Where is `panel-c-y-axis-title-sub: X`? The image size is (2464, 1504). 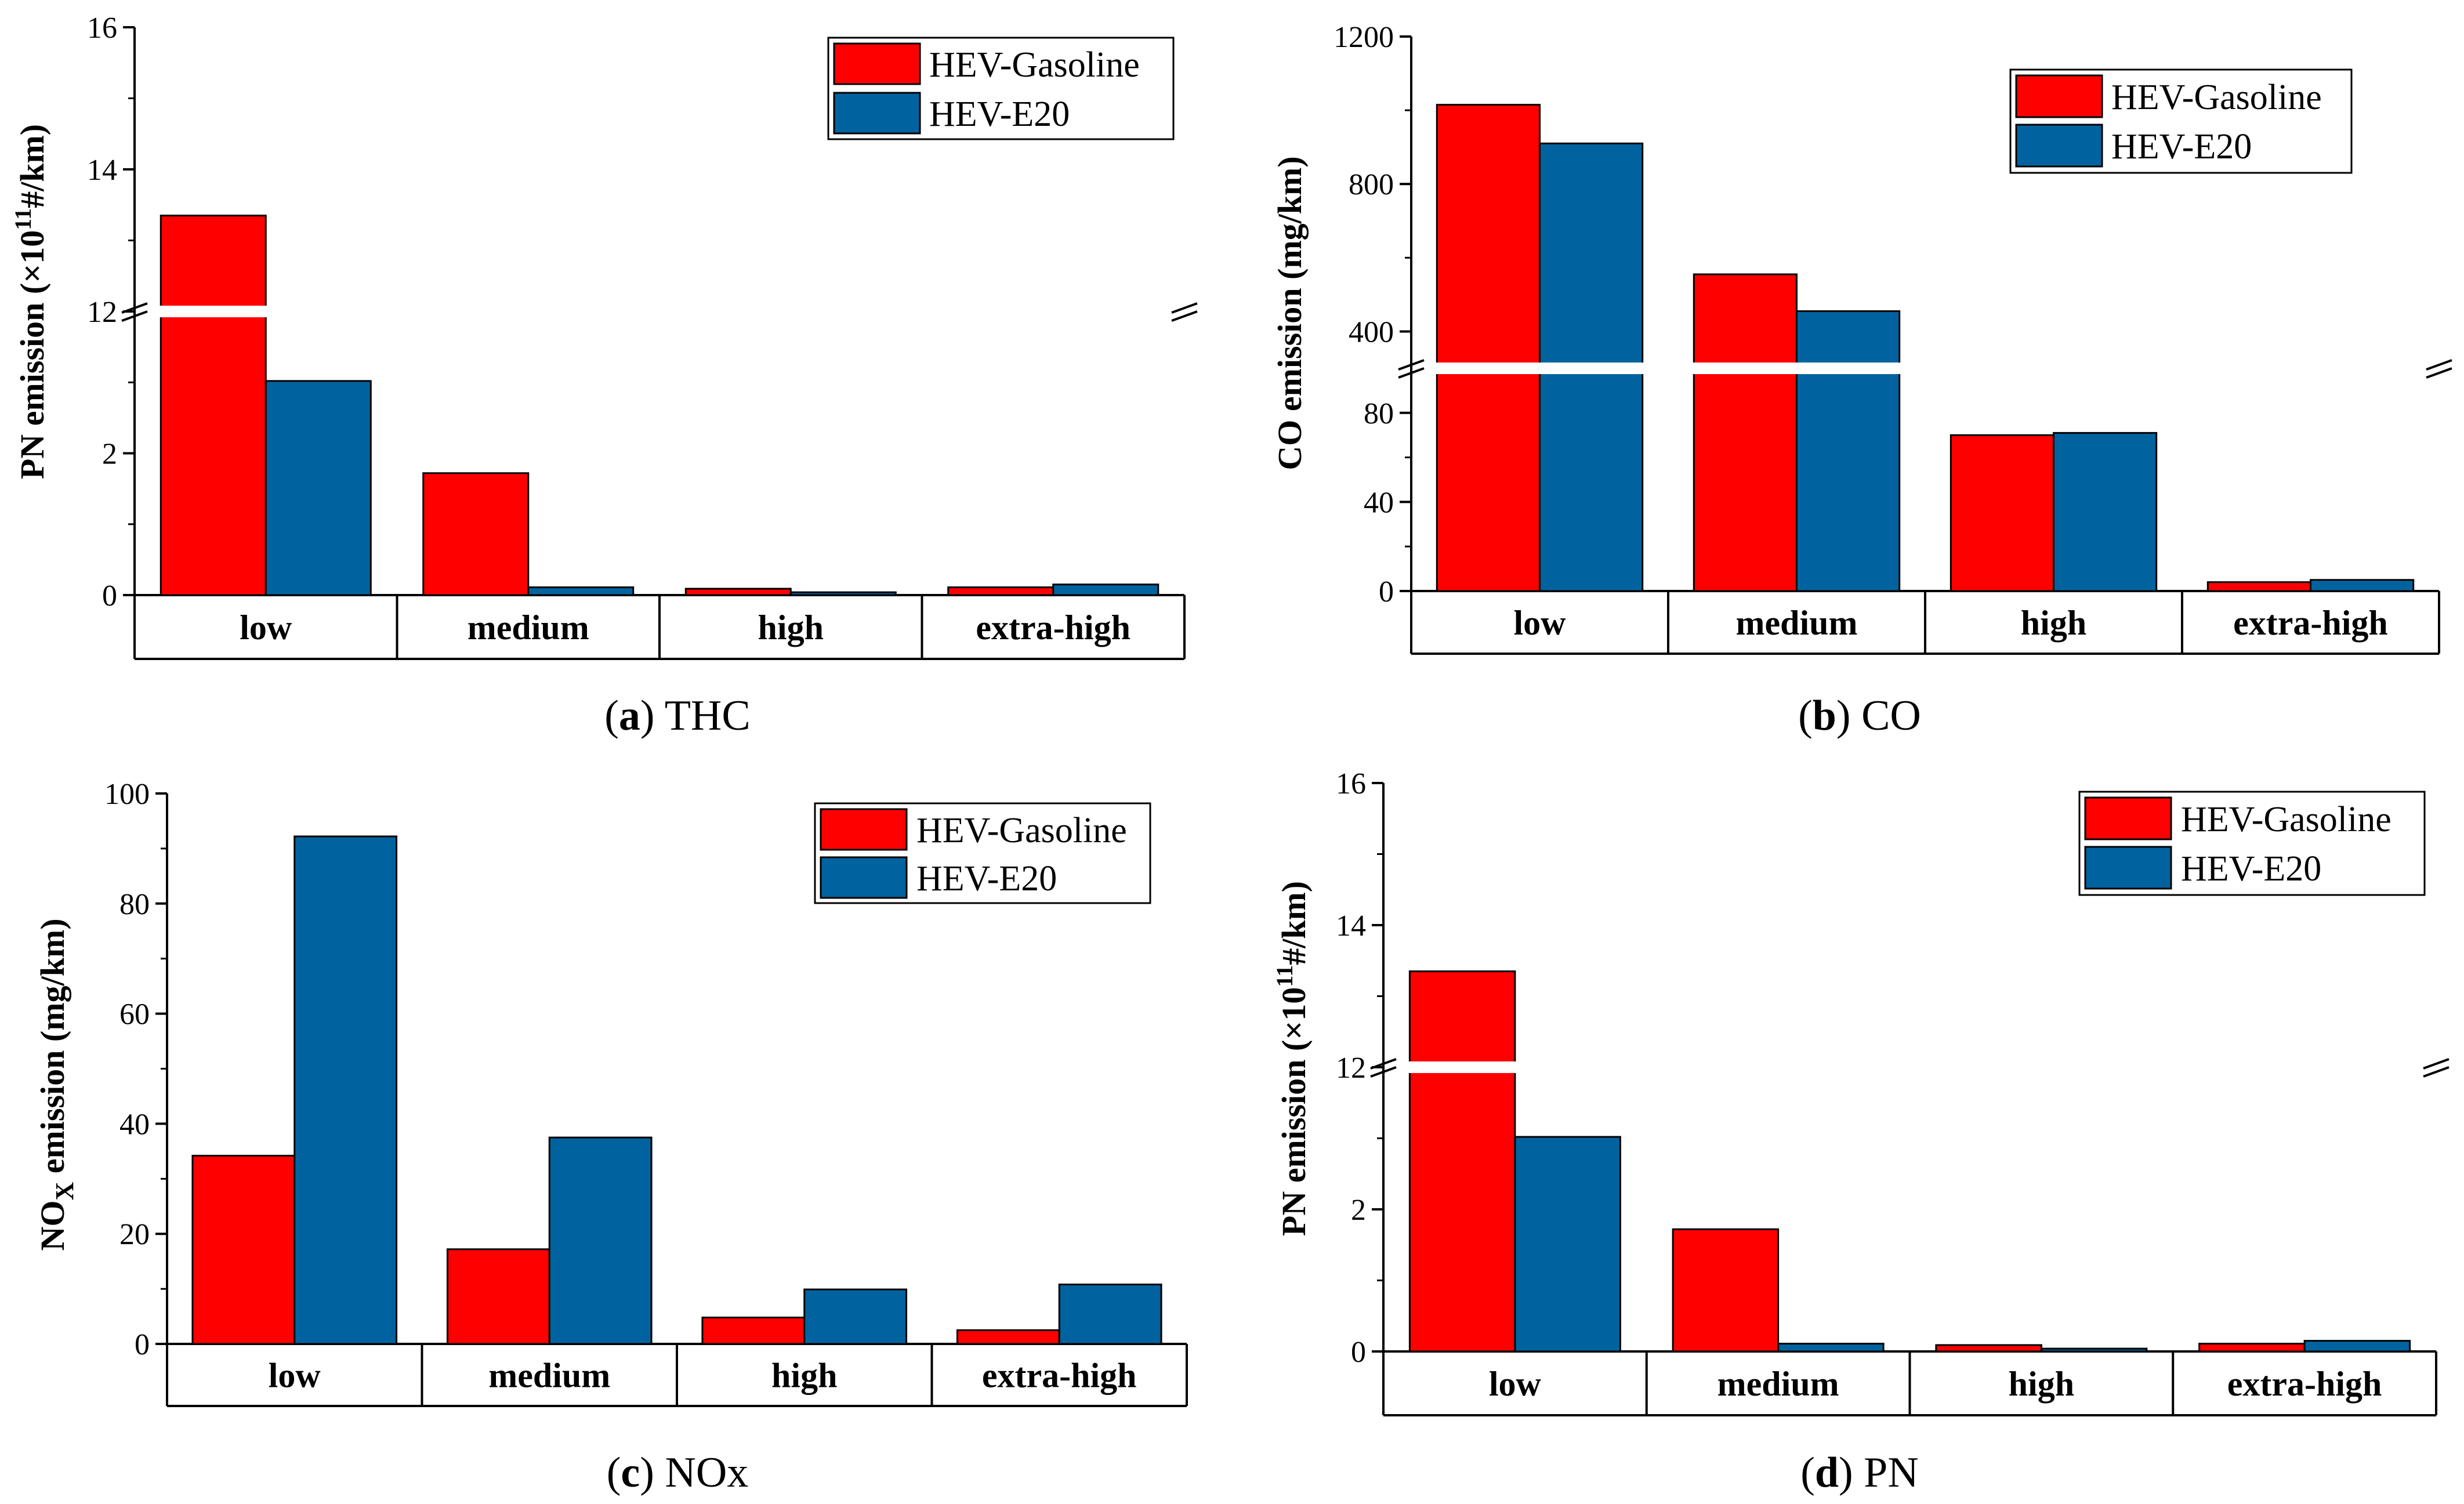 panel-c-y-axis-title-sub: X is located at coordinates (64, 1191).